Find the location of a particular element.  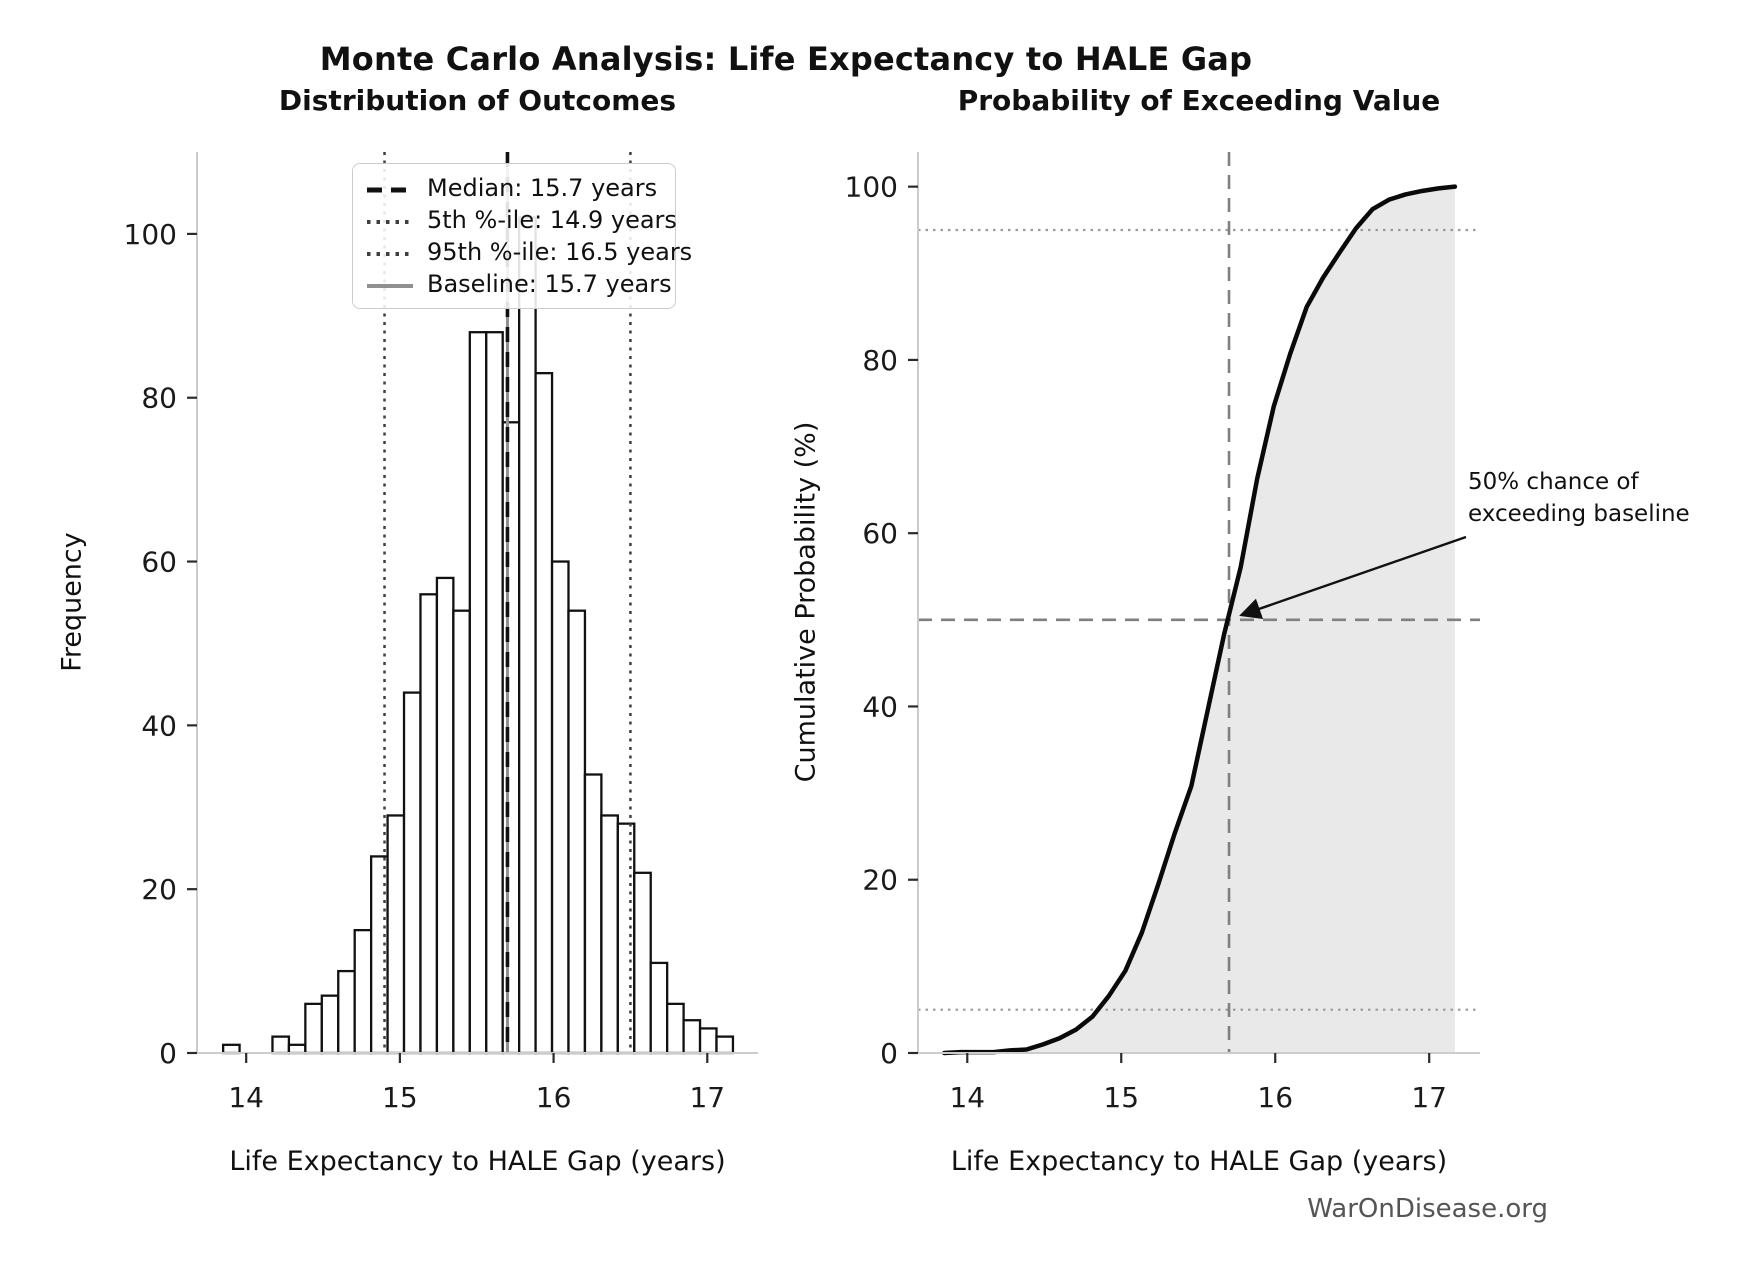

watermark: WarOnDisease.org is located at coordinates (1427, 1209).